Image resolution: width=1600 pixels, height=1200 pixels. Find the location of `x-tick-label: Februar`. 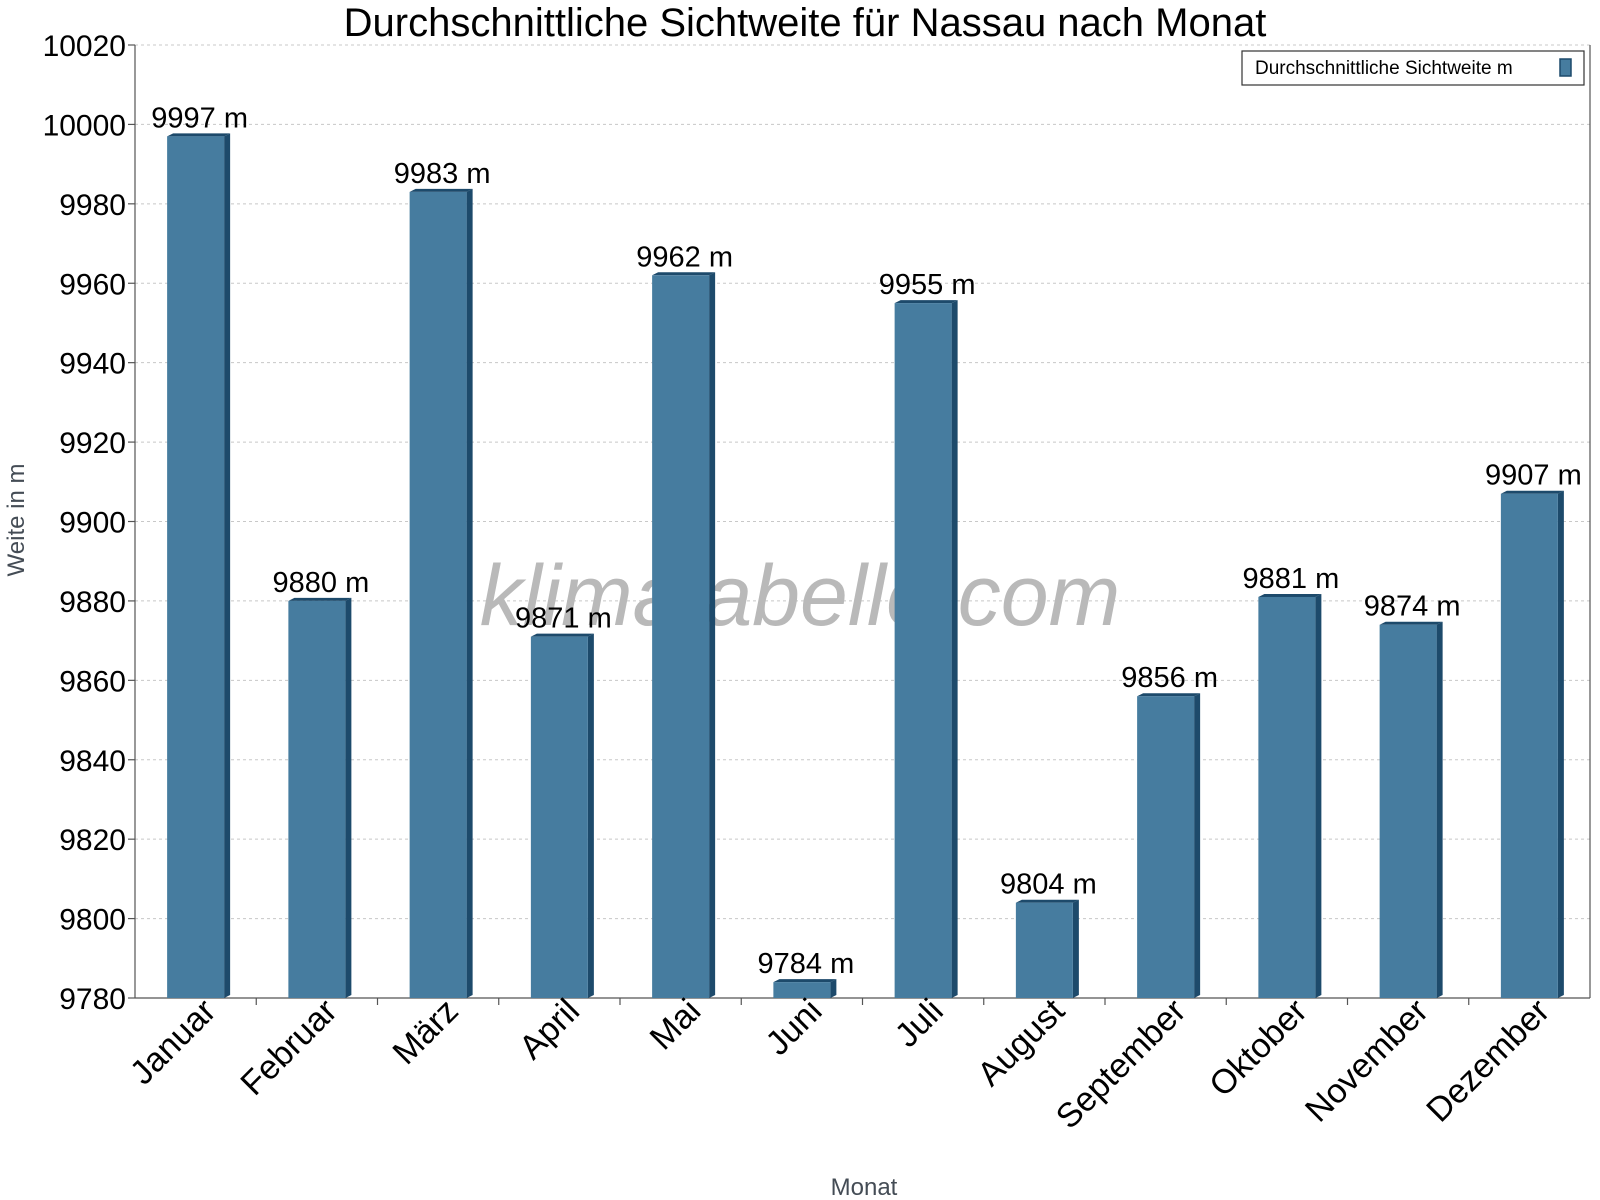

x-tick-label: Februar is located at coordinates (288, 1047).